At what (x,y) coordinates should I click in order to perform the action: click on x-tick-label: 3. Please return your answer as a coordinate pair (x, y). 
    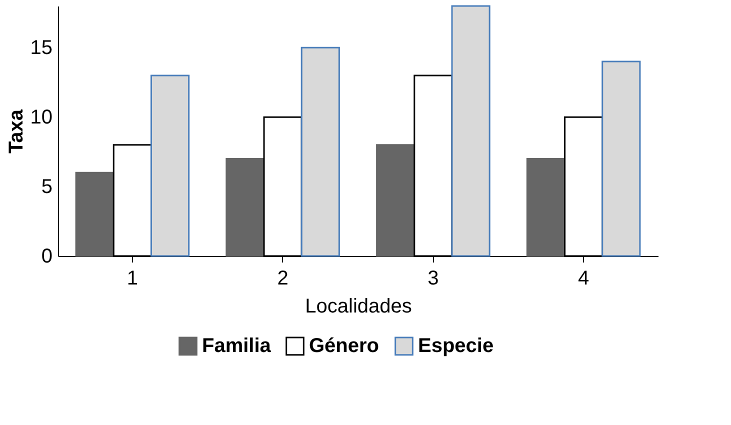
    Looking at the image, I should click on (433, 279).